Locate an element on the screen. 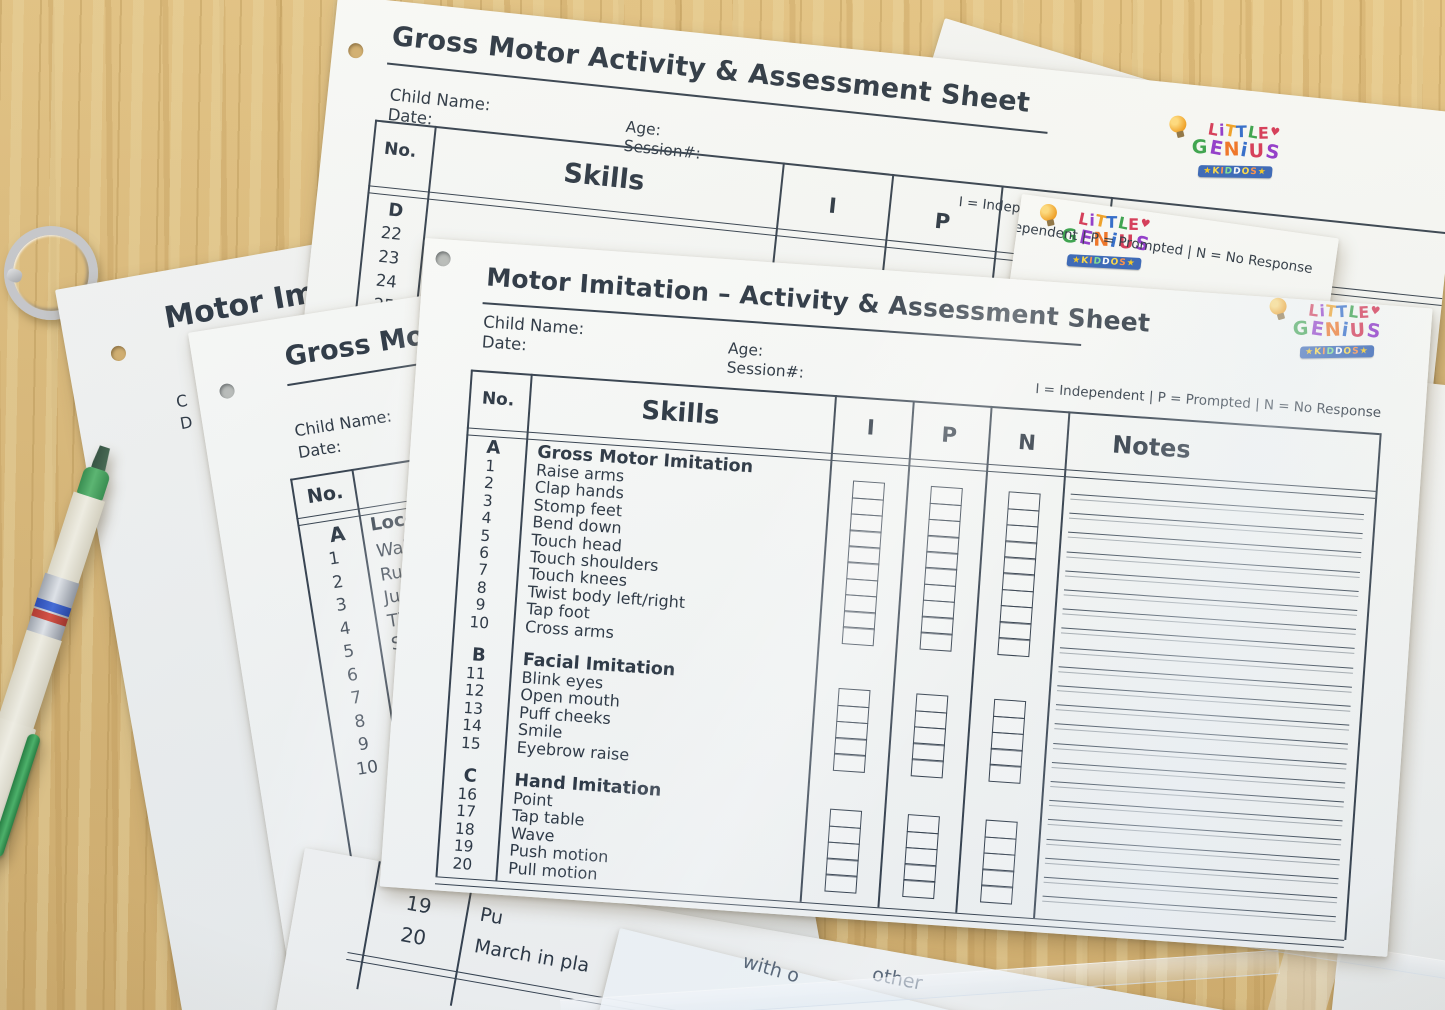 The height and width of the screenshot is (1010, 1445). item-number: 15 is located at coordinates (471, 743).